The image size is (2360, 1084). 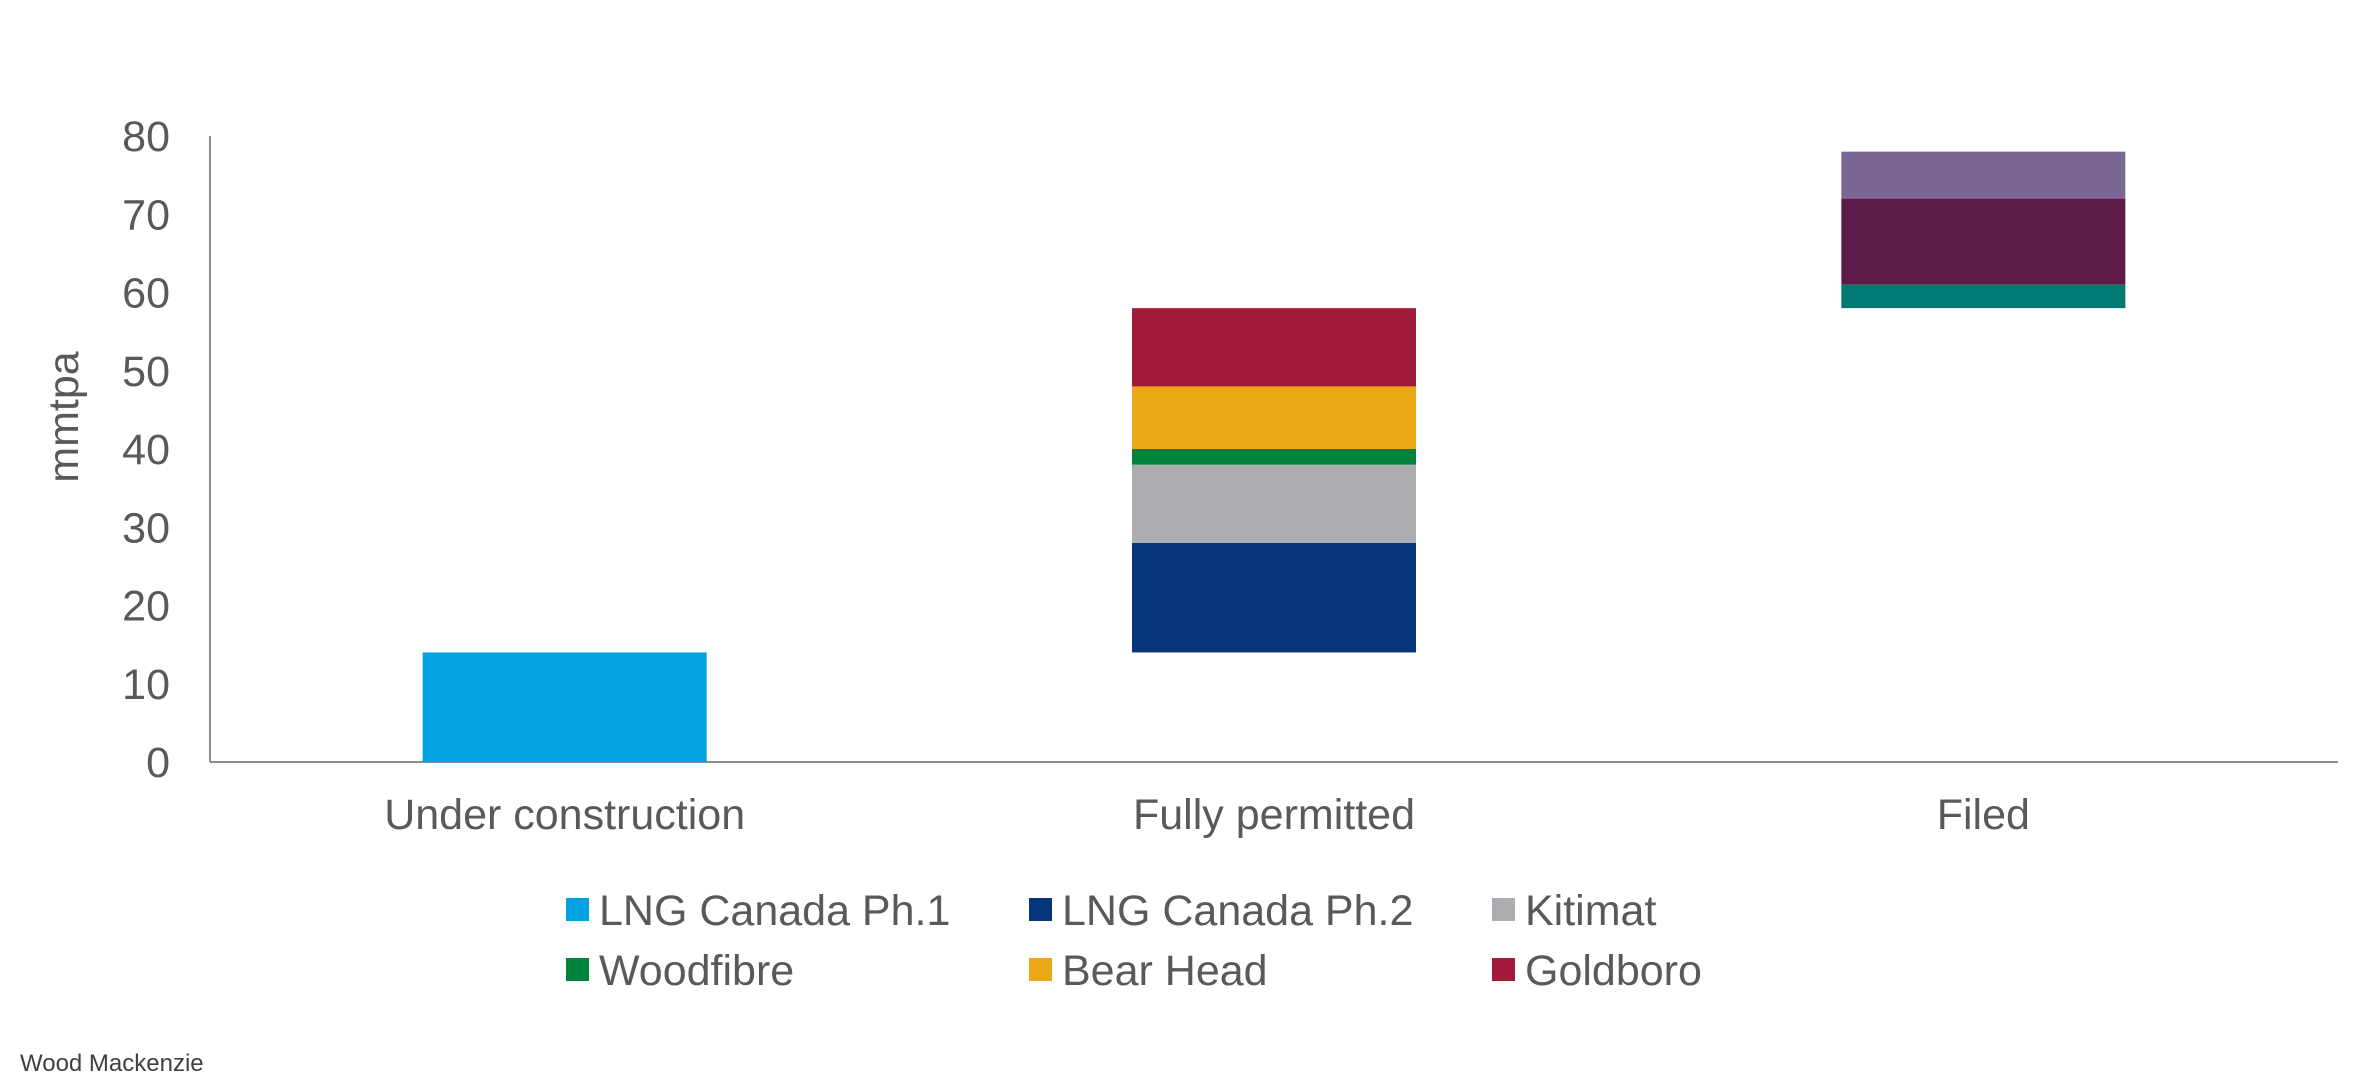 I want to click on legend-label: Kitimat, so click(x=1590, y=911).